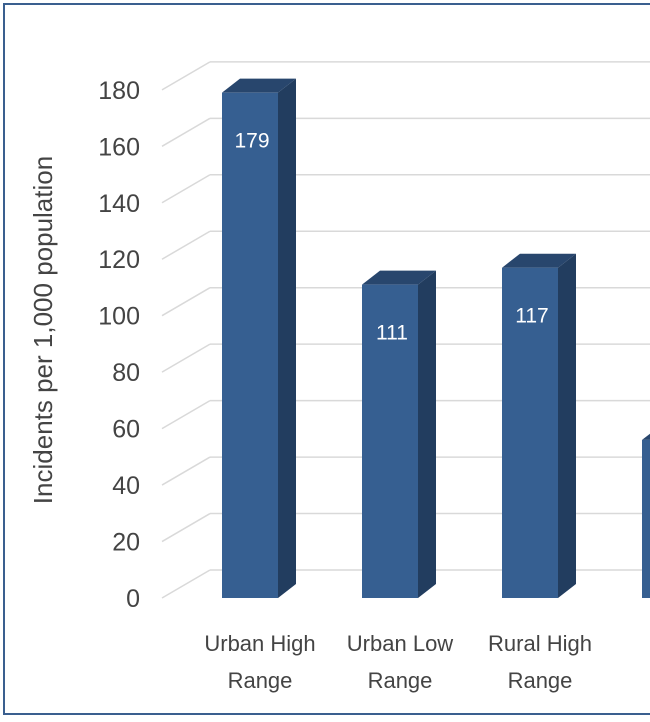  Describe the element at coordinates (126, 486) in the screenshot. I see `y-tick-label: 40` at that location.